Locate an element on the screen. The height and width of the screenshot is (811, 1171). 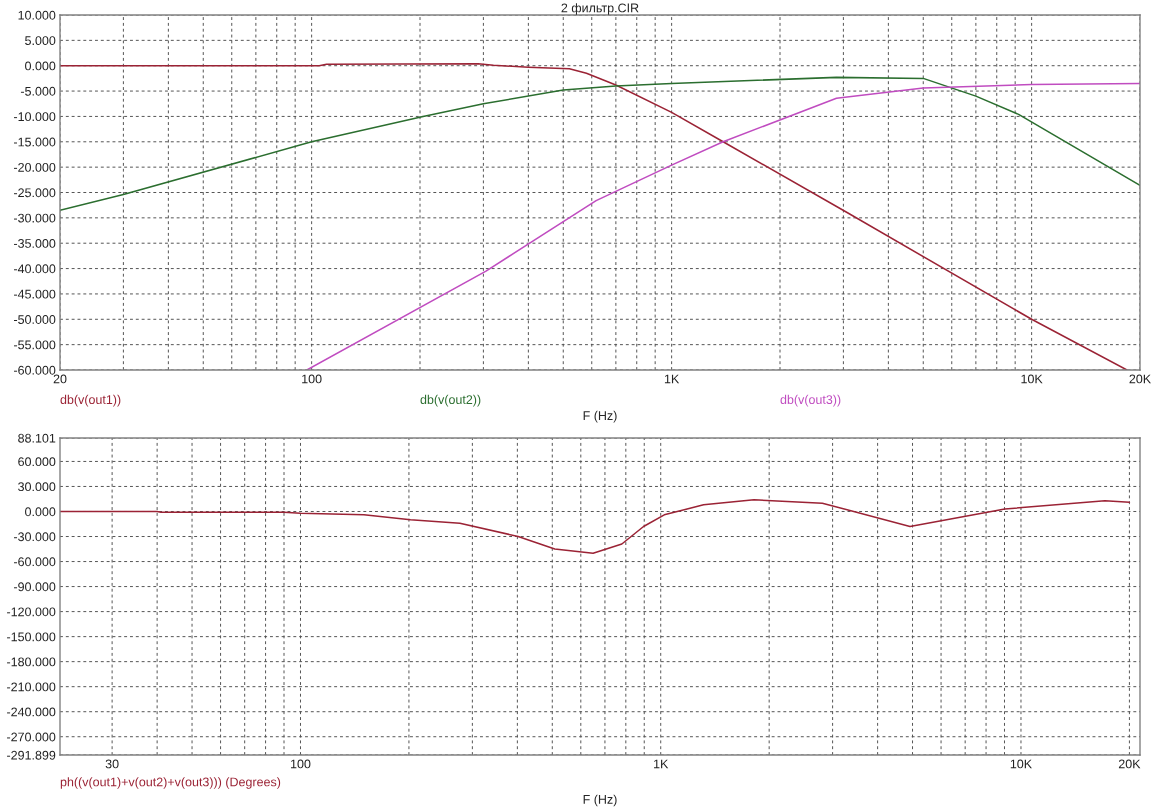
y-tick-label: -210.000 is located at coordinates (31, 687).